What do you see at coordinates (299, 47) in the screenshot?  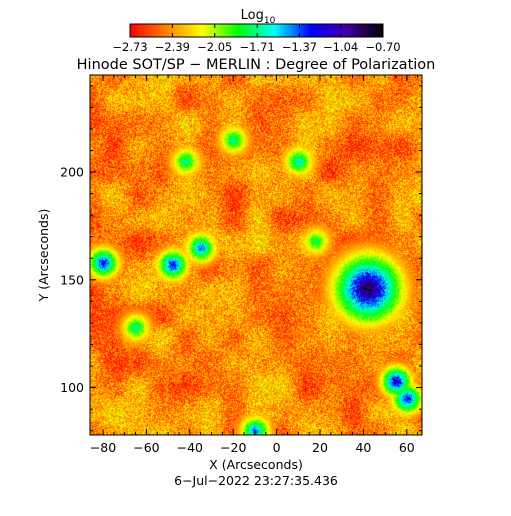 I see `colorbar-tick-label: −1.37` at bounding box center [299, 47].